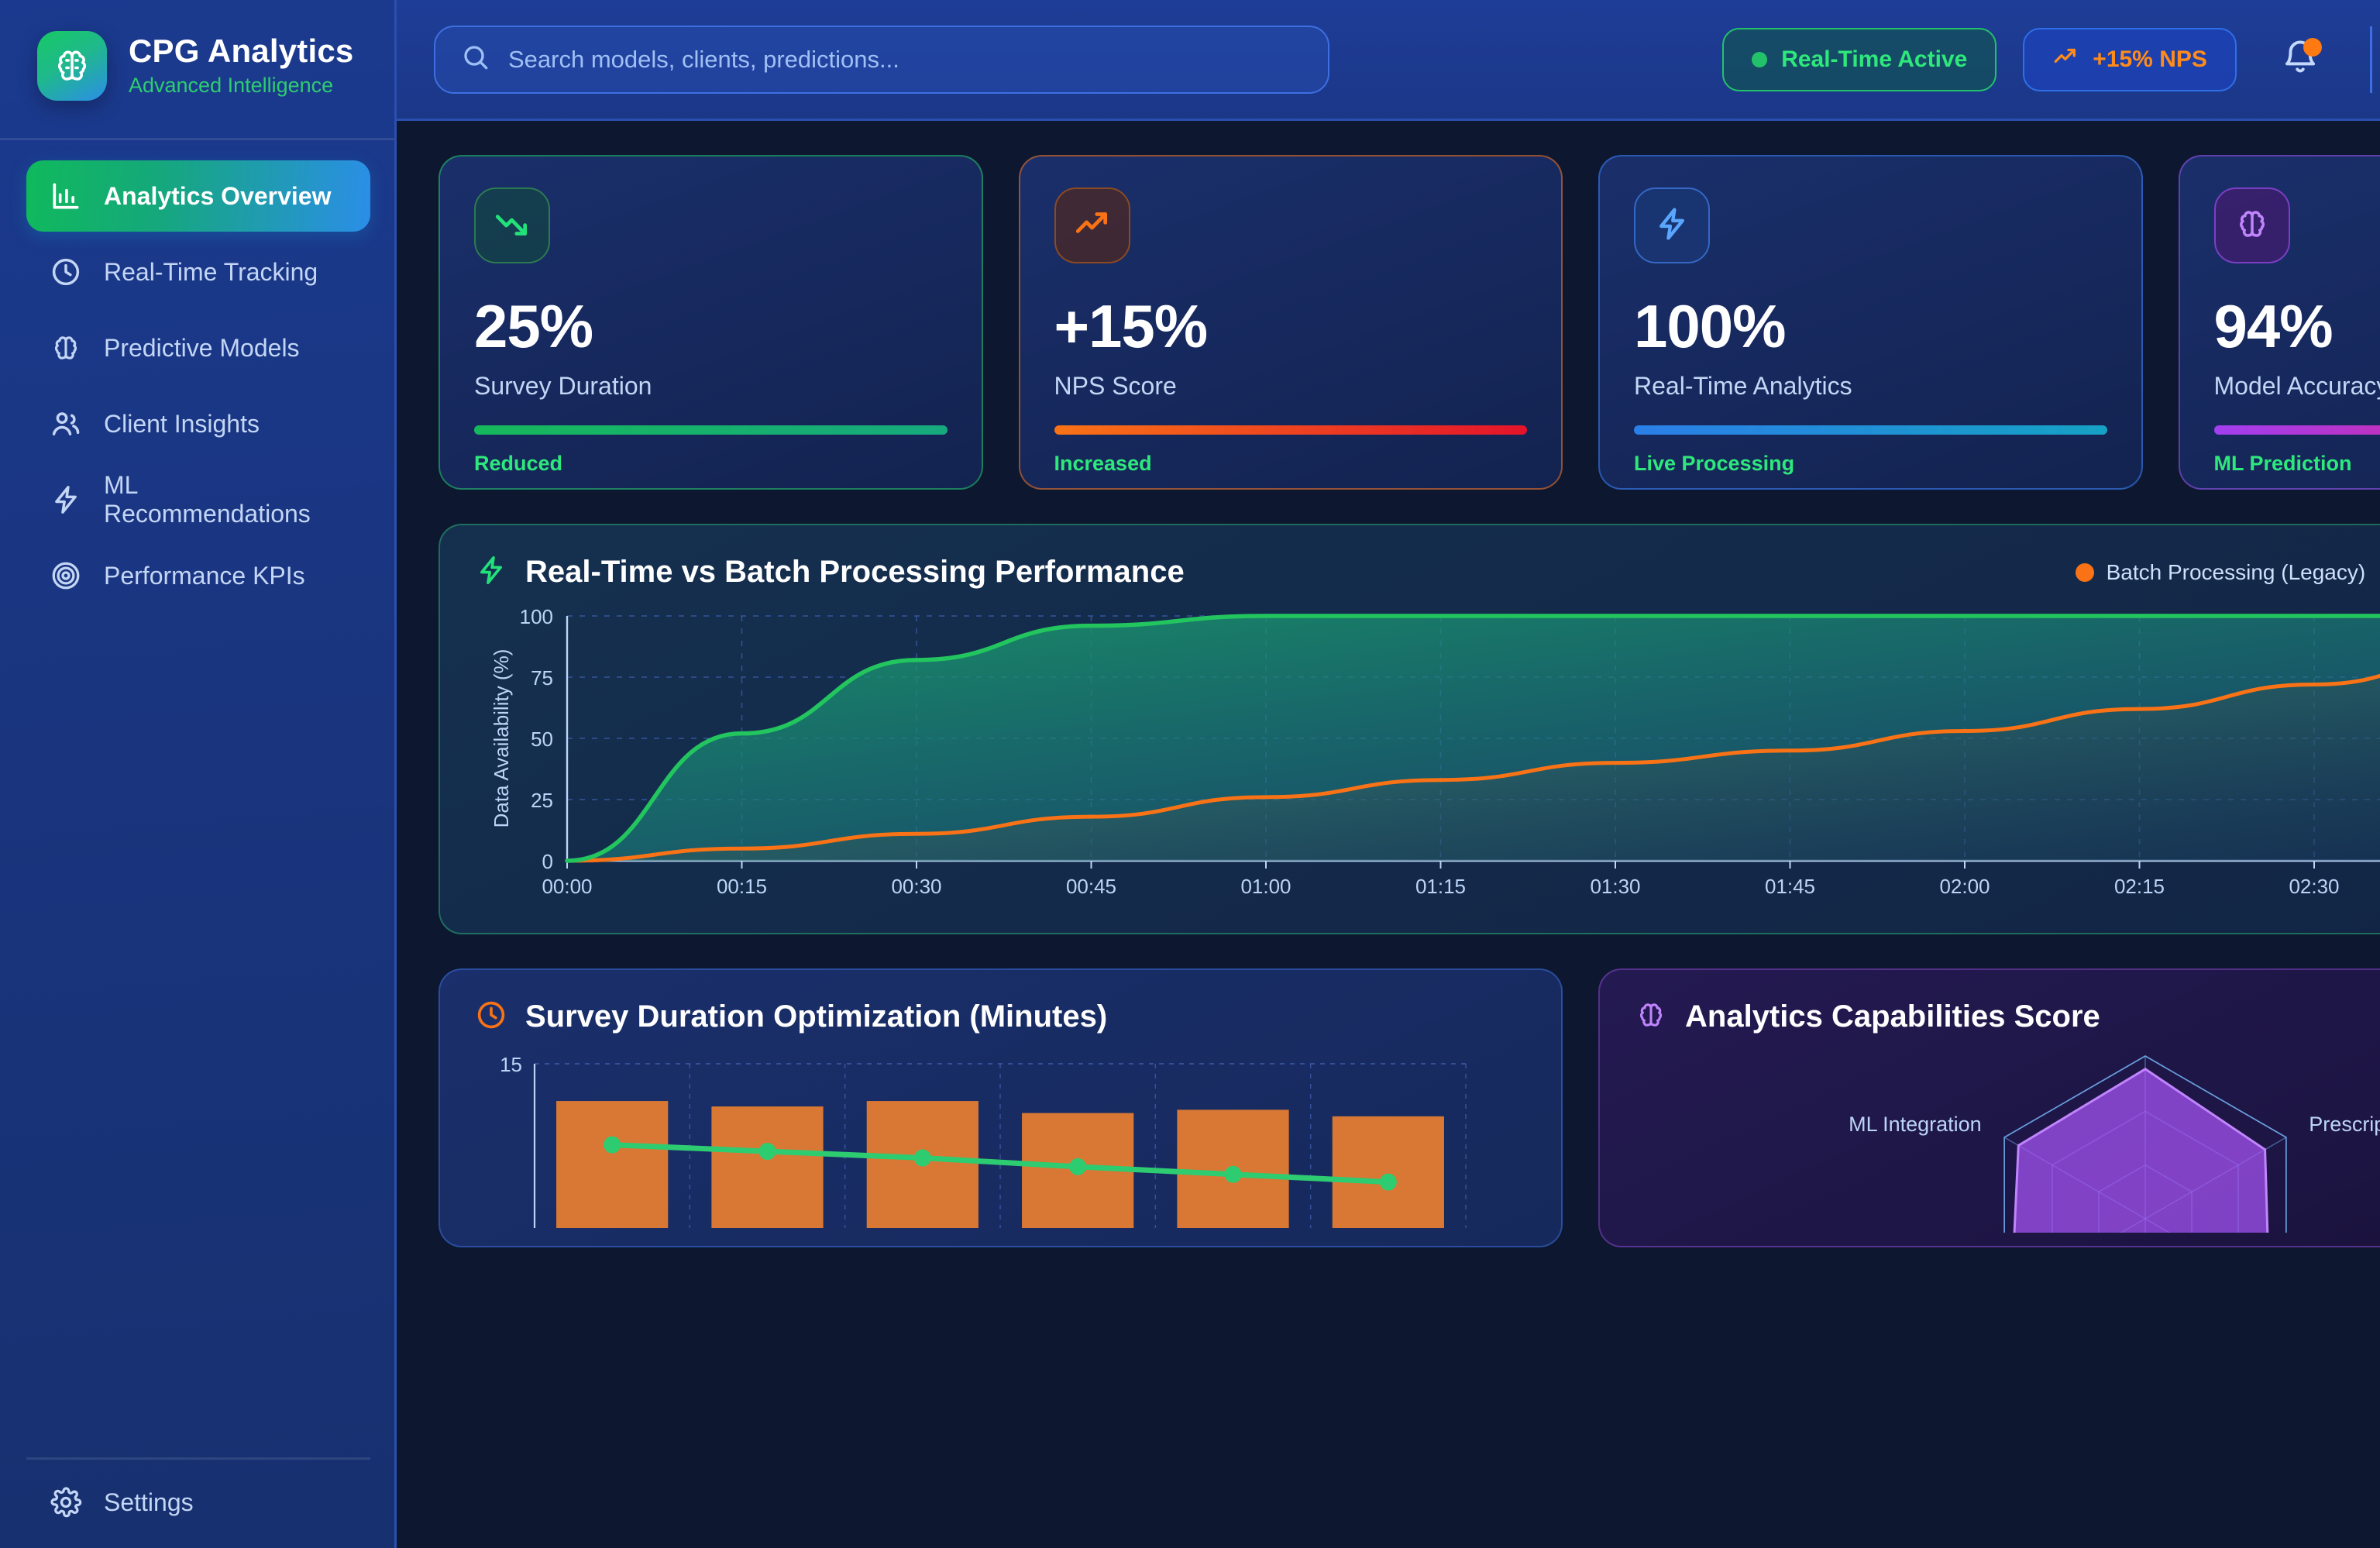 The width and height of the screenshot is (2380, 1548). I want to click on svg-text: 0, so click(547, 861).